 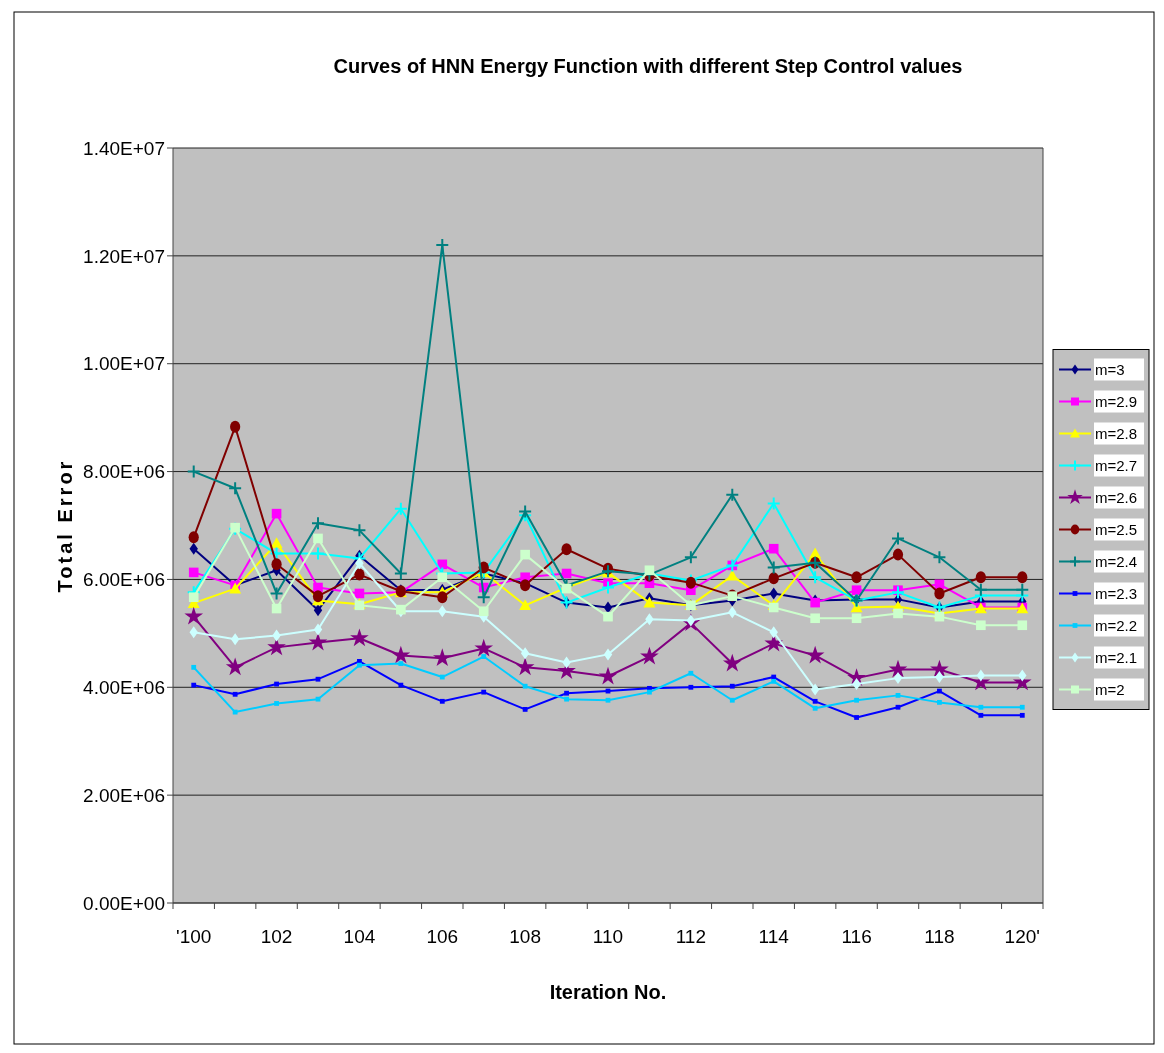 I want to click on y-tick-label: 1.20E+07, so click(x=124, y=256).